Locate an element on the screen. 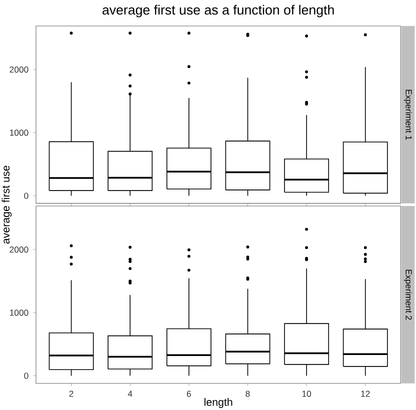 The height and width of the screenshot is (410, 416). x-axis-title: length is located at coordinates (218, 403).